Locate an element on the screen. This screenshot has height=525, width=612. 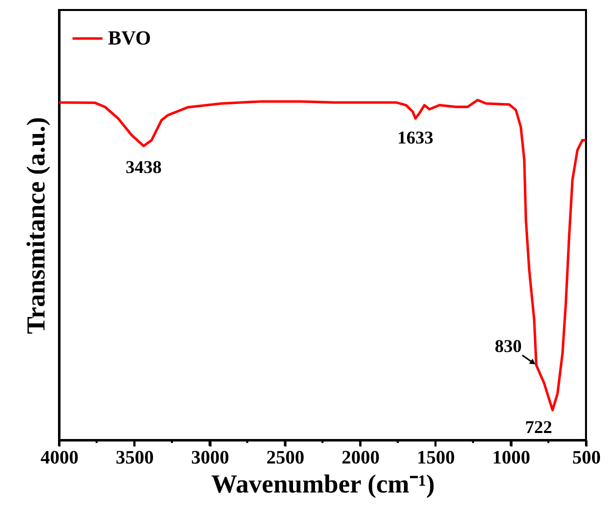
x-tick-label: 3500 is located at coordinates (135, 458).